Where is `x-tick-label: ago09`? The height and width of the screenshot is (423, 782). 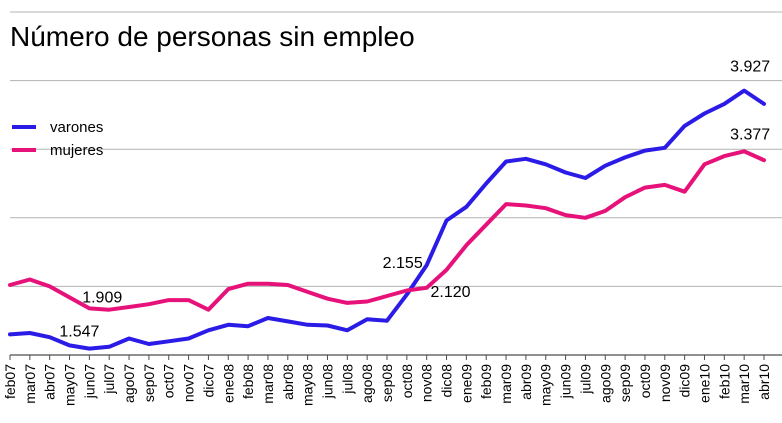 x-tick-label: ago09 is located at coordinates (605, 383).